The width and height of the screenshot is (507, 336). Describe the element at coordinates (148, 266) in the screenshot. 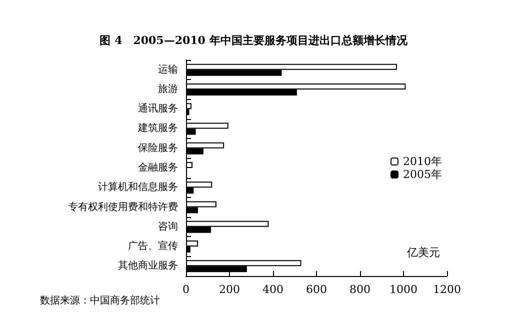

I see `y-tick-label: 其他商业服务` at that location.